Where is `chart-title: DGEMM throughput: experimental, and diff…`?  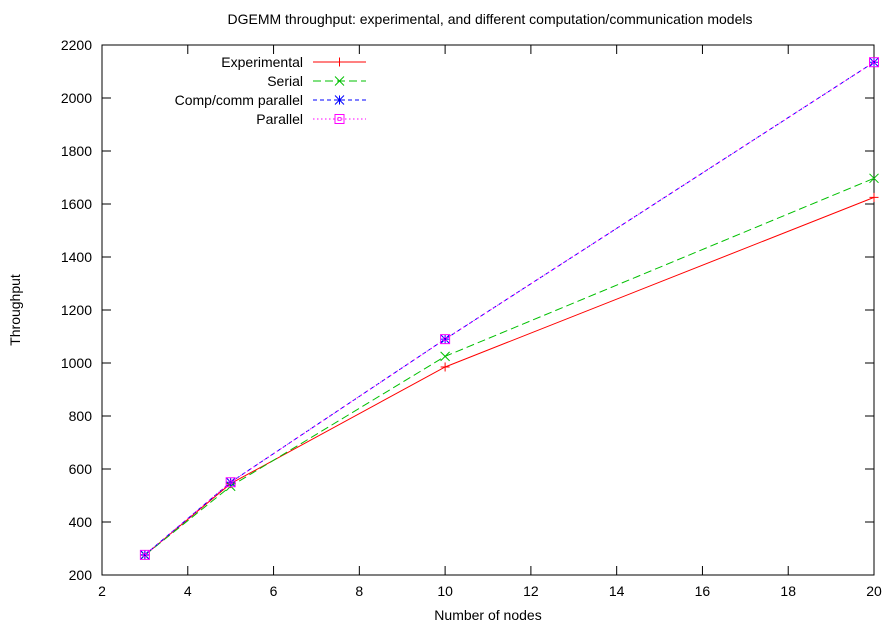
chart-title: DGEMM throughput: experimental, and diff… is located at coordinates (489, 19).